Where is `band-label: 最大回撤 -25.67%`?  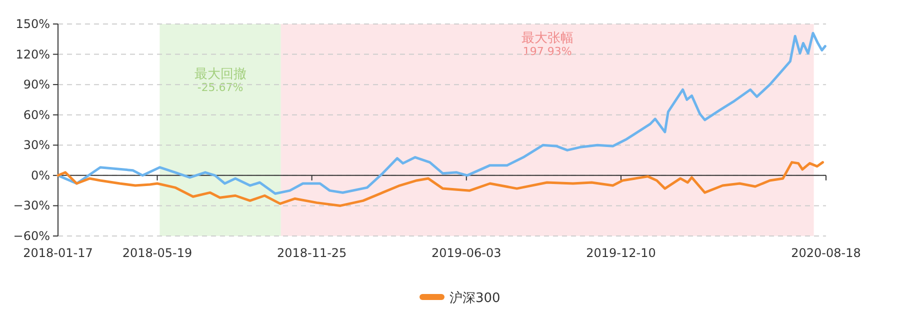 band-label: 最大回撤 -25.67% is located at coordinates (220, 80).